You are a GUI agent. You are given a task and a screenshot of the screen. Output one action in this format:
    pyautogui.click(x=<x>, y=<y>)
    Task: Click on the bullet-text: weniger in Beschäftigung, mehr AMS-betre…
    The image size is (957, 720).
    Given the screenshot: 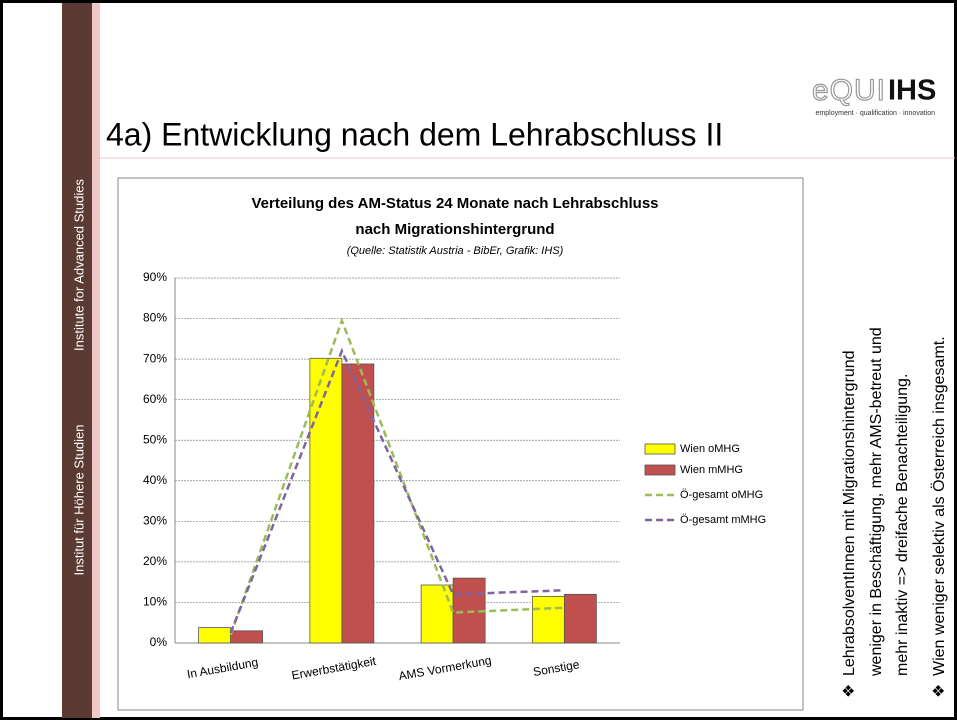 What is the action you would take?
    pyautogui.click(x=876, y=502)
    